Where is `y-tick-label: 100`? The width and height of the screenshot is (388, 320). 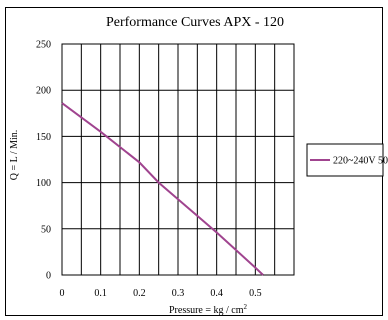
y-tick-label: 100 is located at coordinates (43, 183).